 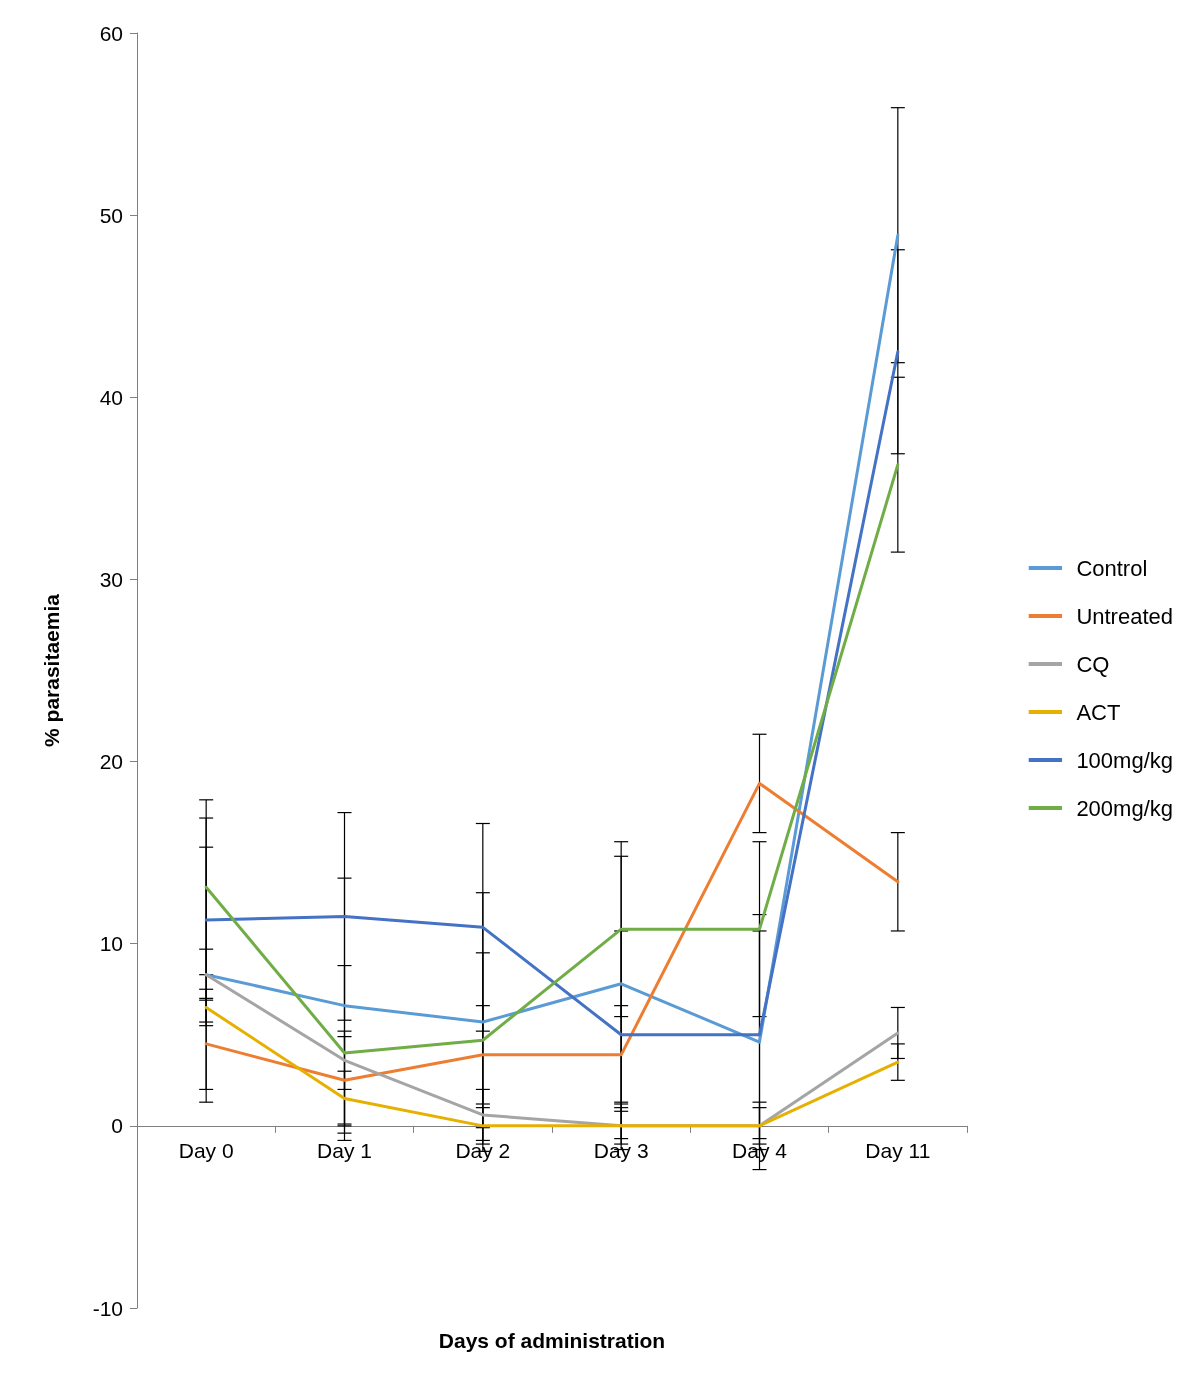 I want to click on legend-label: 200mg/kg, so click(x=1125, y=808).